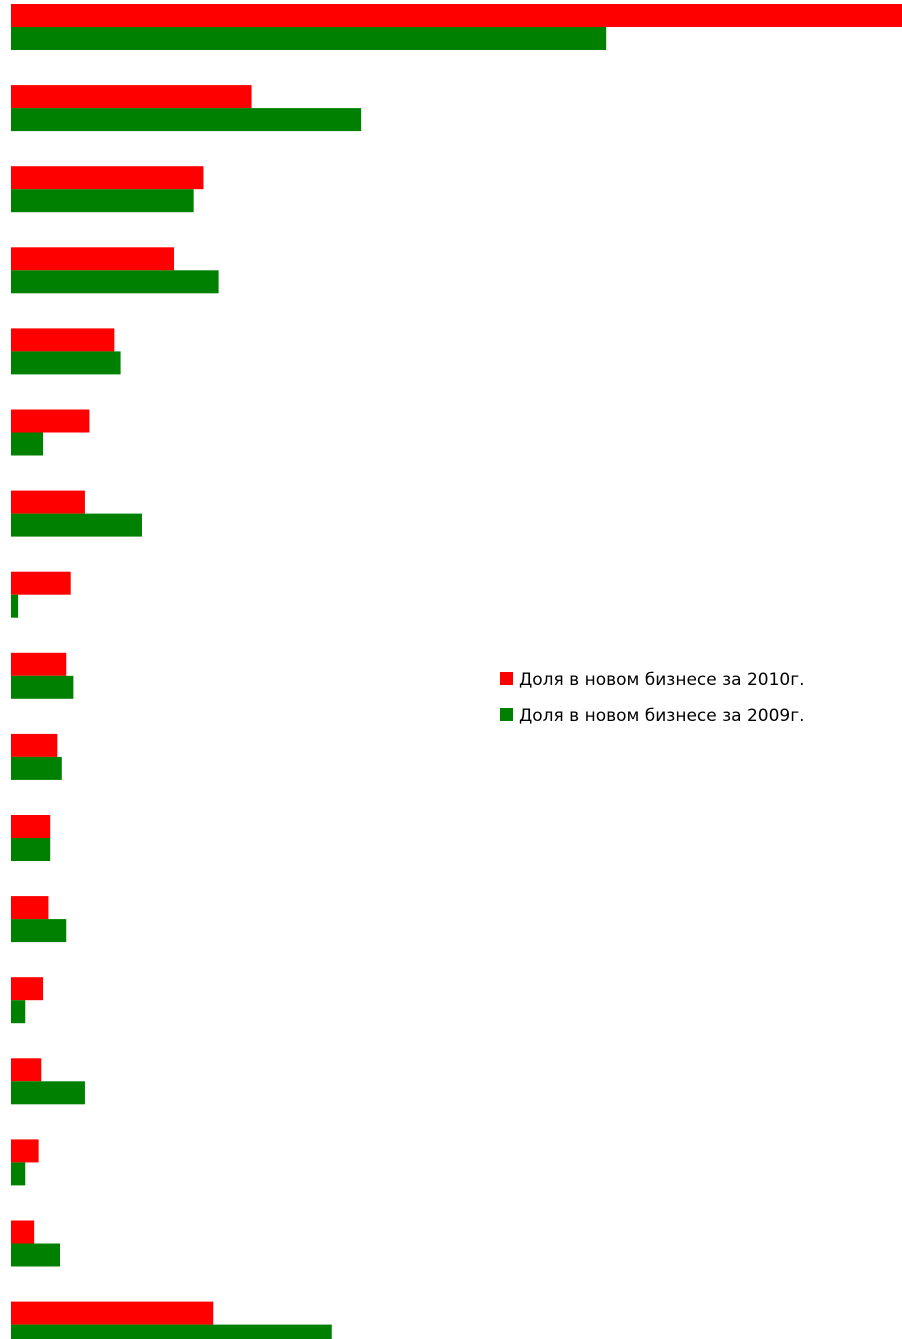 The image size is (902, 1339). What do you see at coordinates (662, 716) in the screenshot?
I see `legend-label-2009: Доля в новом бизнесе за 2009г.` at bounding box center [662, 716].